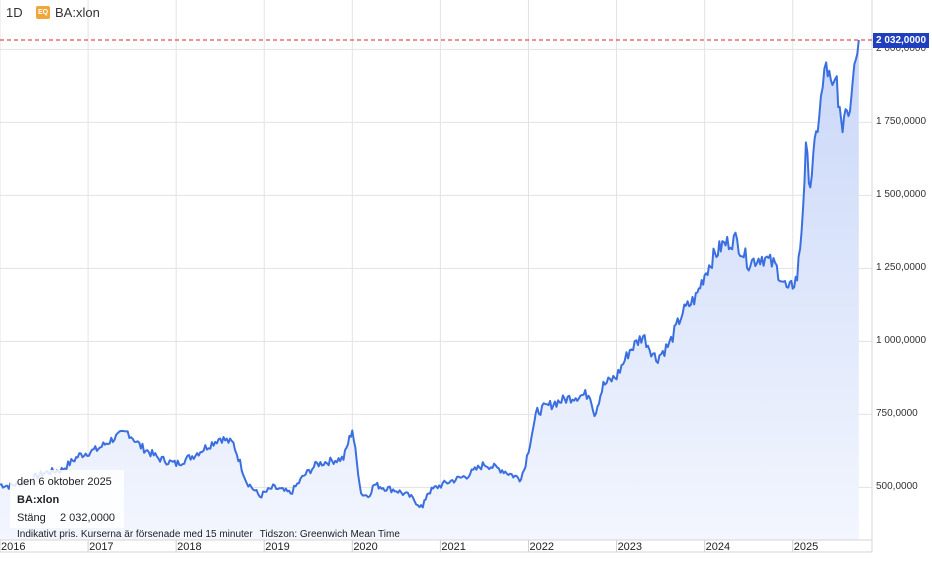 The width and height of the screenshot is (932, 567). What do you see at coordinates (277, 547) in the screenshot?
I see `x-tick-label: 2019` at bounding box center [277, 547].